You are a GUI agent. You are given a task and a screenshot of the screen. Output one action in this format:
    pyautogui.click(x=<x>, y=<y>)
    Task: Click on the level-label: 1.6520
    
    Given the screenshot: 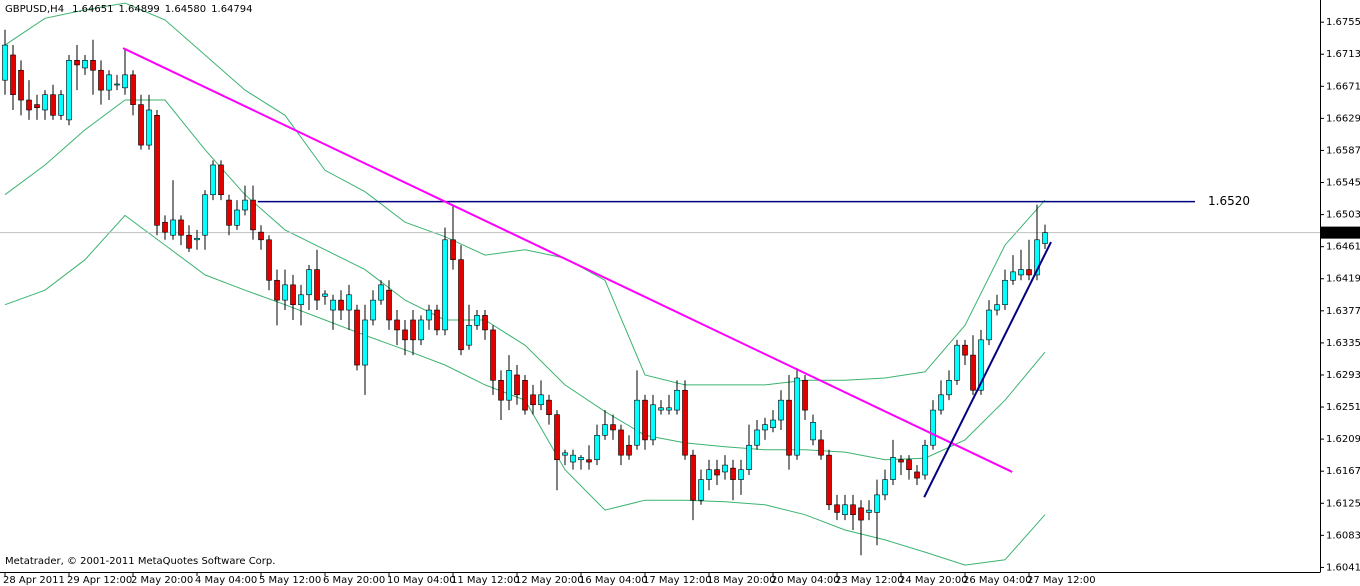 What is the action you would take?
    pyautogui.click(x=1229, y=201)
    